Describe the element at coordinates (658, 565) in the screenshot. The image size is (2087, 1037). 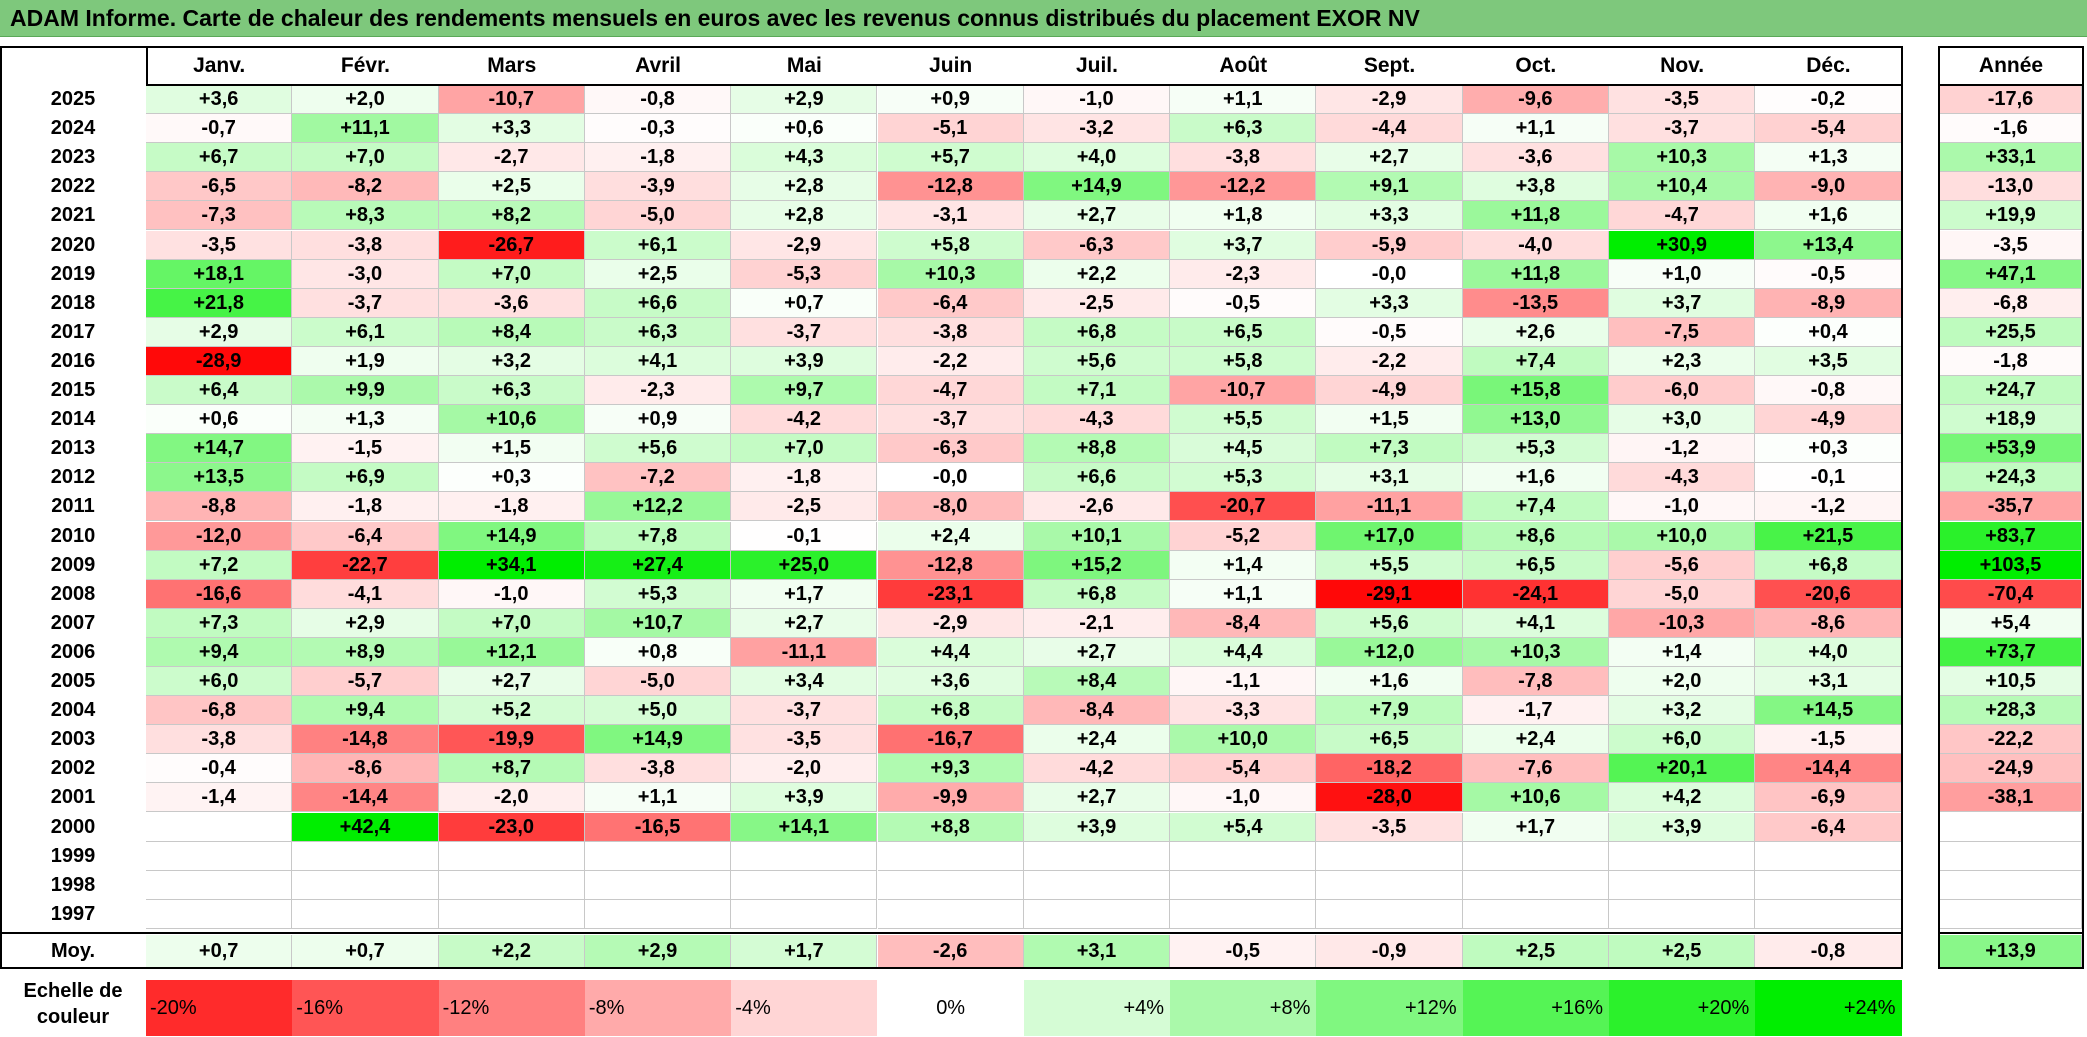
I see `heatmap-cell: +27,4` at that location.